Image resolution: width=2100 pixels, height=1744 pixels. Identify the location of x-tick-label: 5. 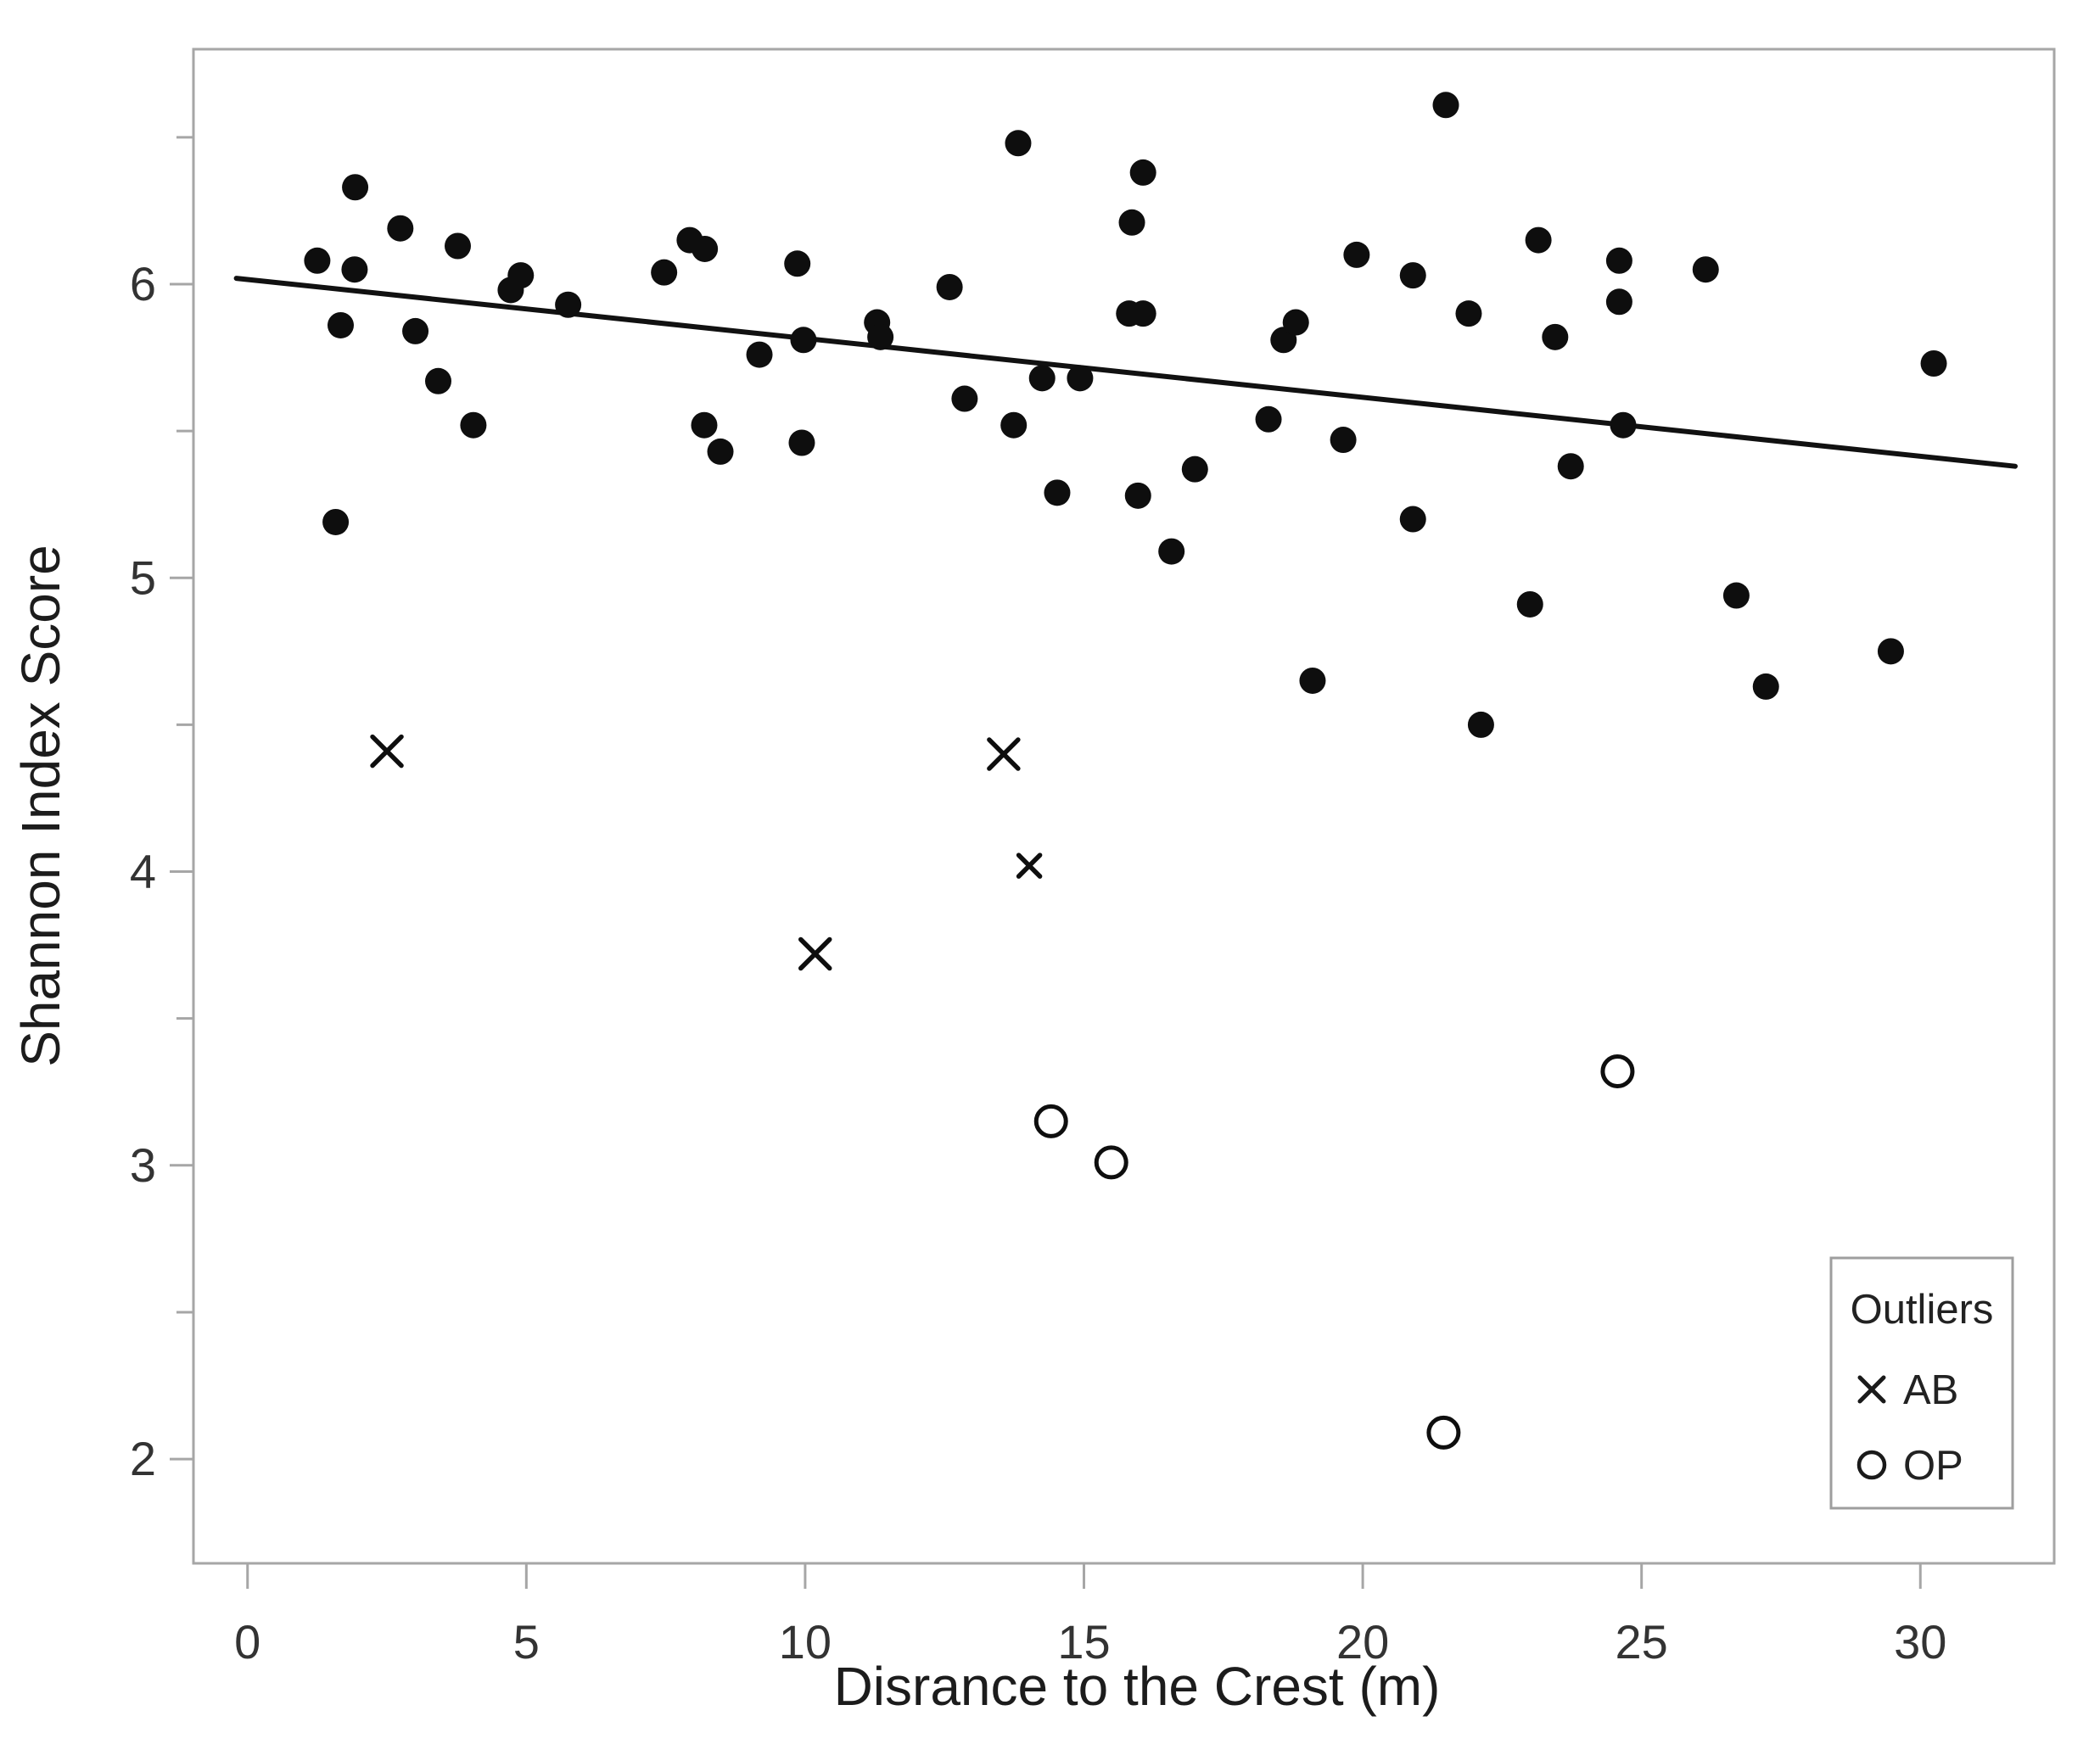
(526, 1642).